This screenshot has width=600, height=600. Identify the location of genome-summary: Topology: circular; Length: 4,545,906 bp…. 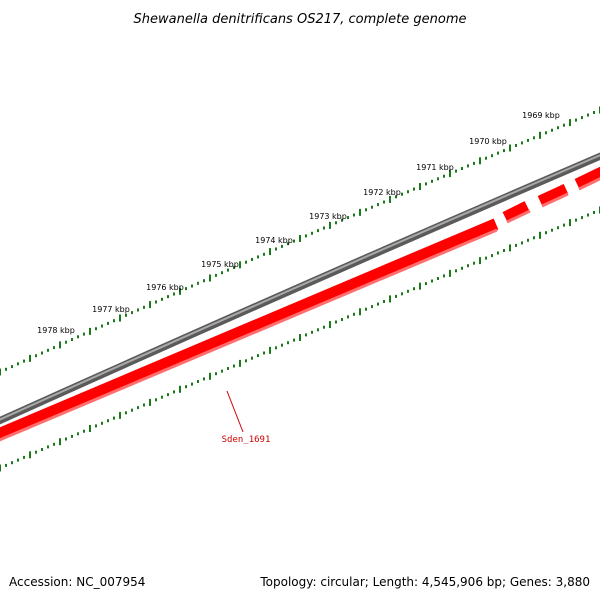
(424, 582).